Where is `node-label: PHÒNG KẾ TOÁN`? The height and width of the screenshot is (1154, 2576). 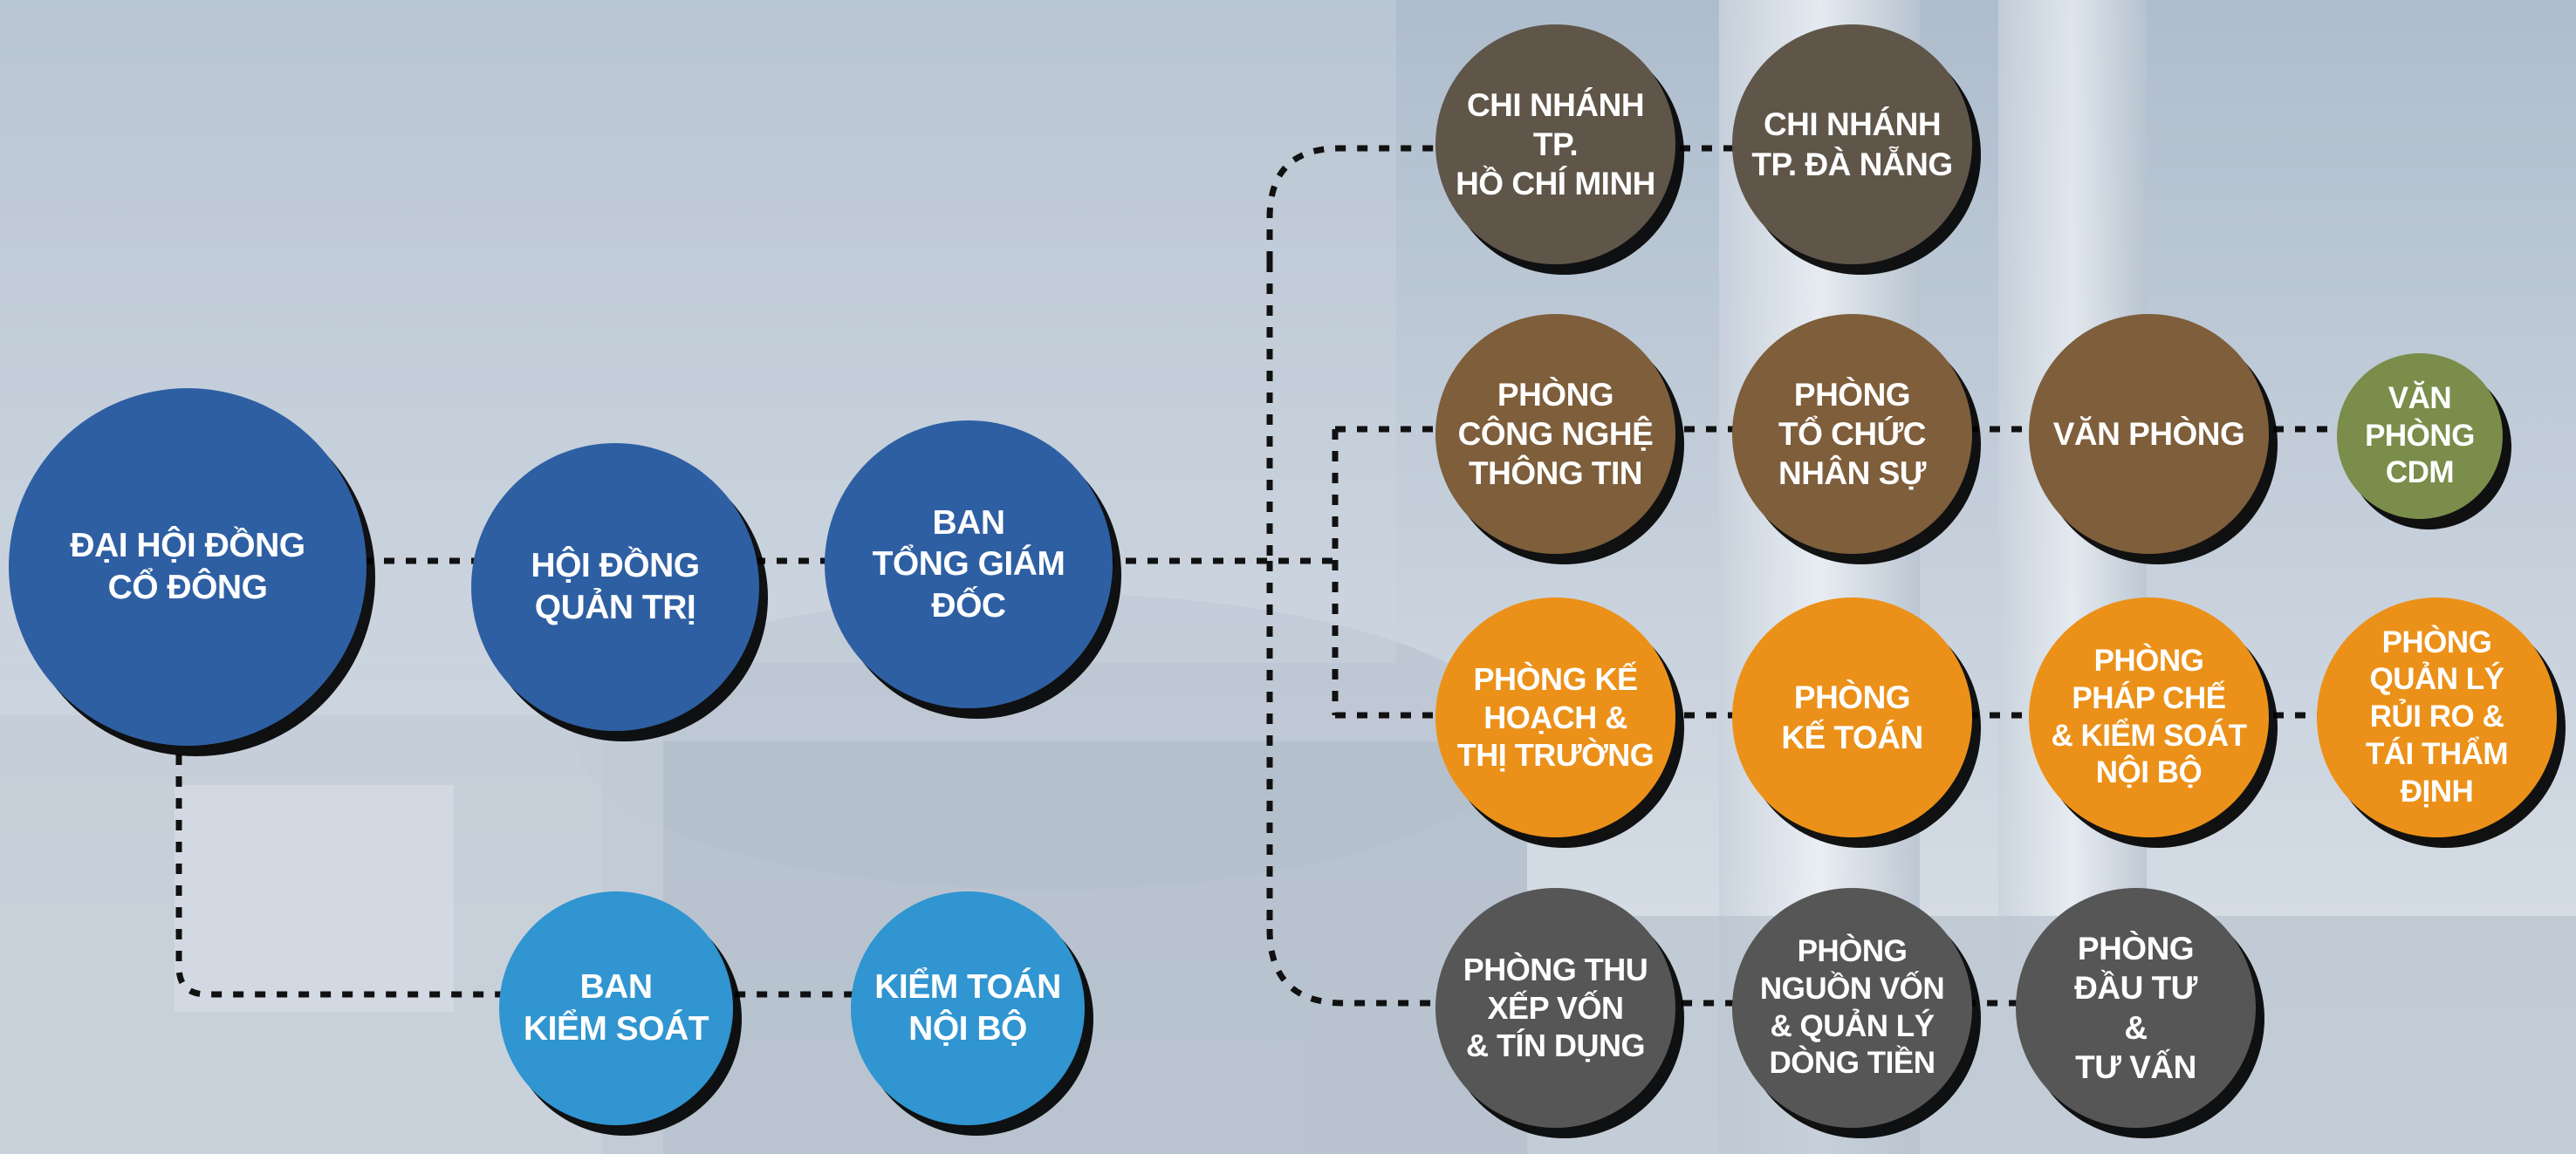
node-label: PHÒNG KẾ TOÁN is located at coordinates (1852, 717).